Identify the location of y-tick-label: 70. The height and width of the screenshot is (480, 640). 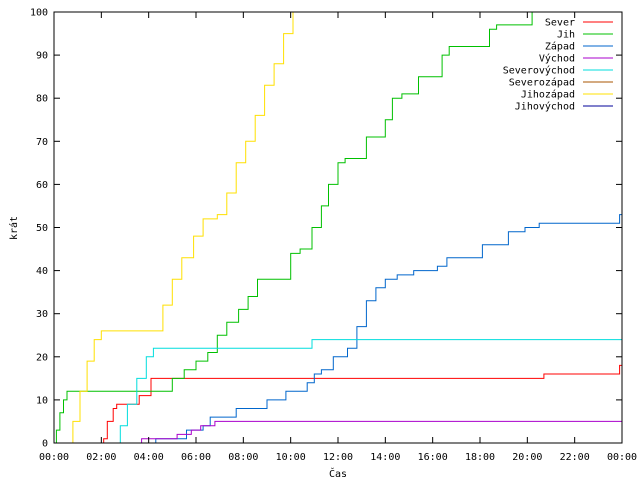
(42, 142).